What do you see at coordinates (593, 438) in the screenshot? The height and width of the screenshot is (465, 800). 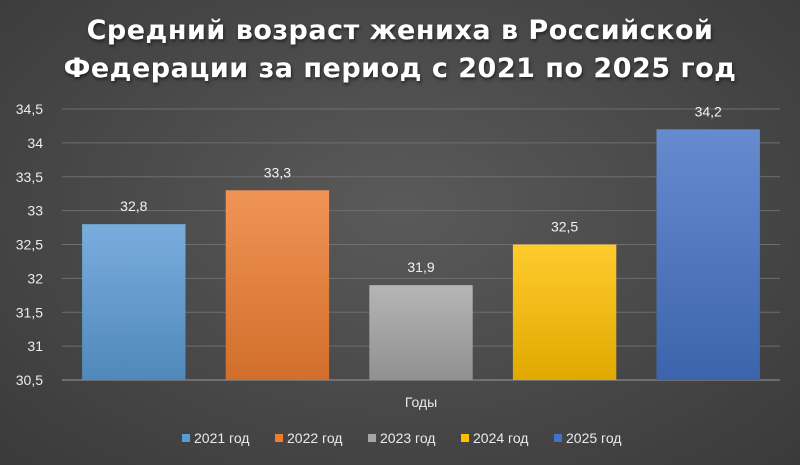 I see `legend-label: 2025 год` at bounding box center [593, 438].